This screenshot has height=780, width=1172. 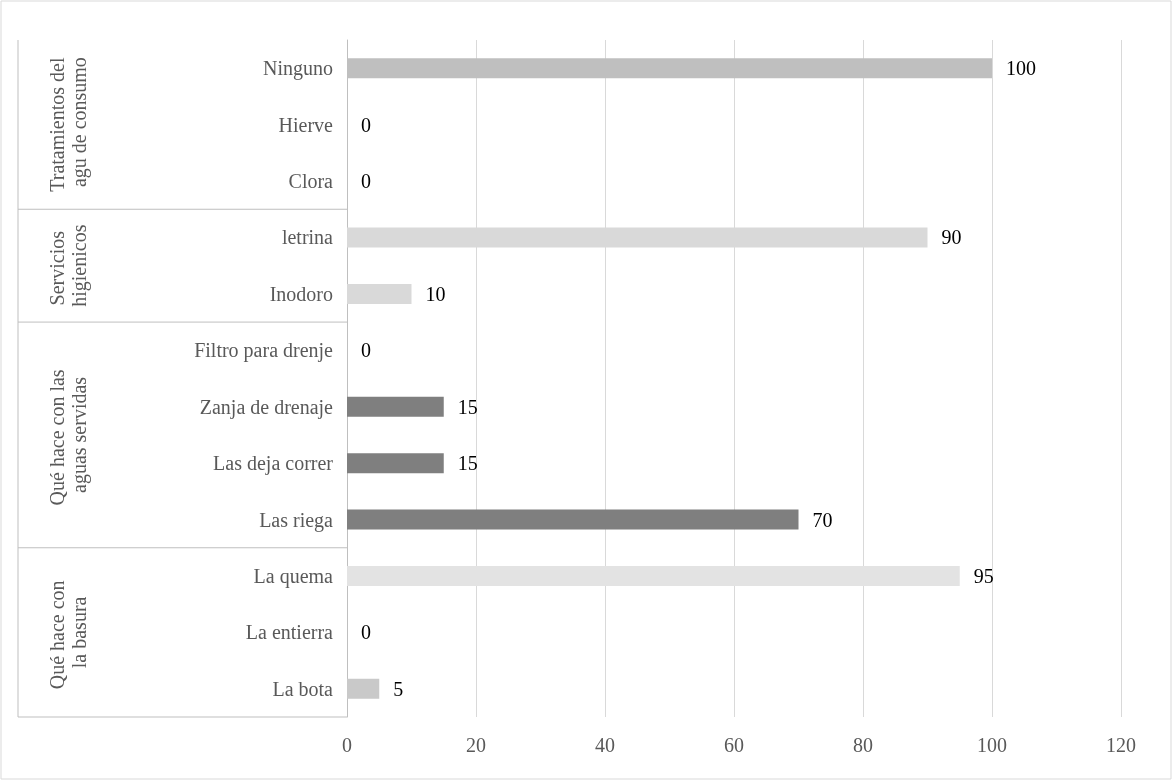 I want to click on data-label: 100, so click(x=1021, y=68).